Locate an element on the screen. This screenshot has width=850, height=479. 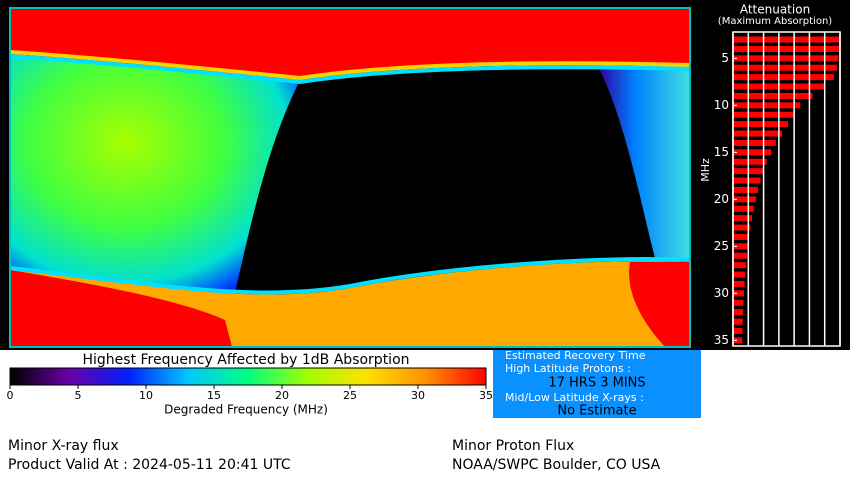
x-tick-label: 20 is located at coordinates (794, 356).